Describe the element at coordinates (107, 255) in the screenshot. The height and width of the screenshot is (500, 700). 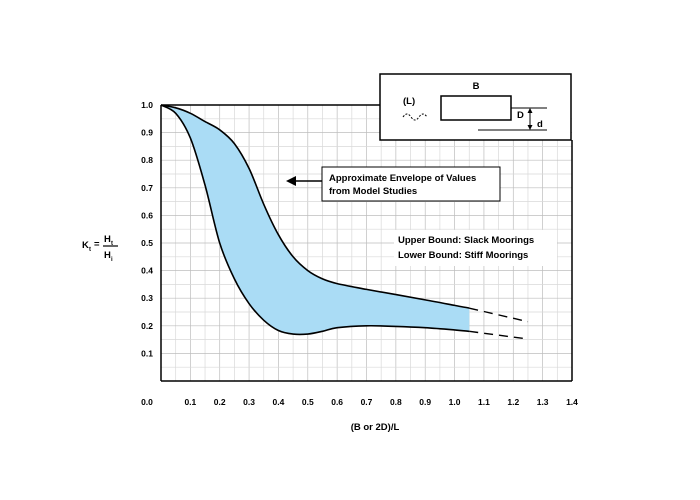
I see `y-label-den: H` at that location.